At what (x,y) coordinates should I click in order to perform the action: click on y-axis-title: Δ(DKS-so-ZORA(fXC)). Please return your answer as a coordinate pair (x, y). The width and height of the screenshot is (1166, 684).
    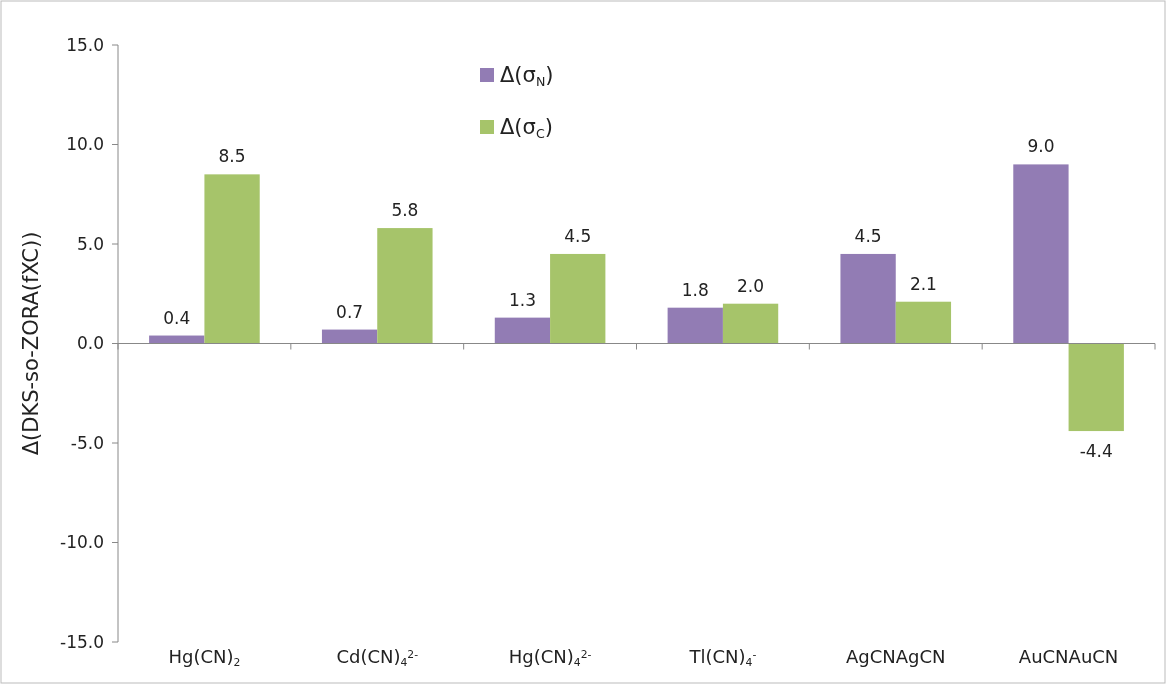
    Looking at the image, I should click on (31, 343).